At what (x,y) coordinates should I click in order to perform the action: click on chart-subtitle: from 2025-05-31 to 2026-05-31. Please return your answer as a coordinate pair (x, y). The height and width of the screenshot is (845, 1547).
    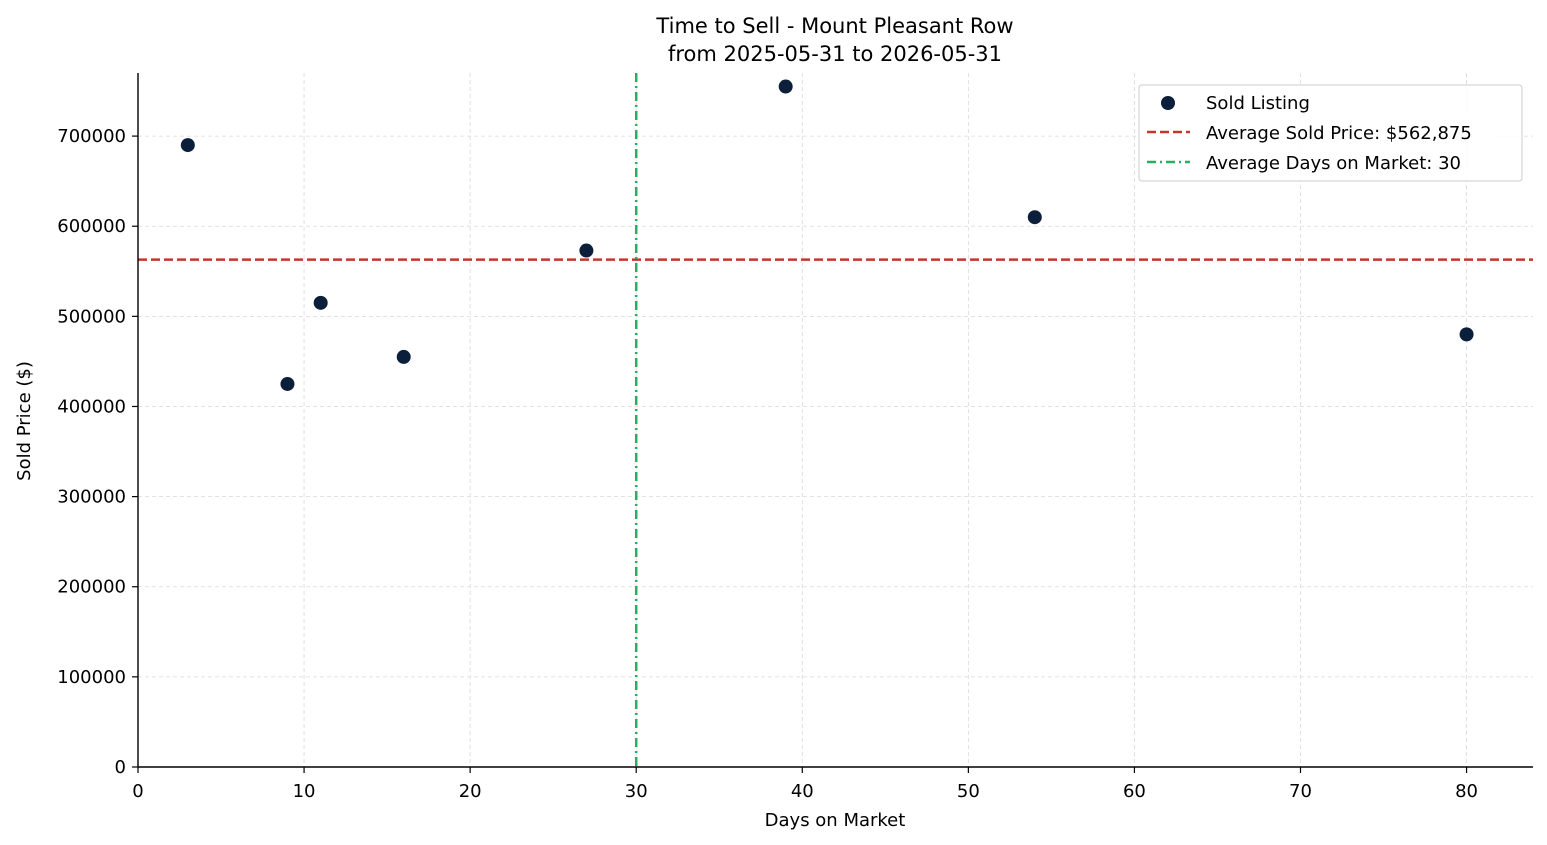
    Looking at the image, I should click on (835, 54).